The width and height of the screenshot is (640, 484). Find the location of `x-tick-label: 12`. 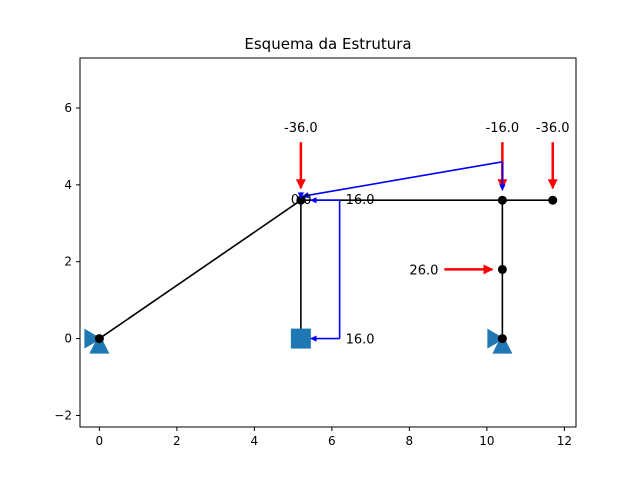

x-tick-label: 12 is located at coordinates (564, 441).